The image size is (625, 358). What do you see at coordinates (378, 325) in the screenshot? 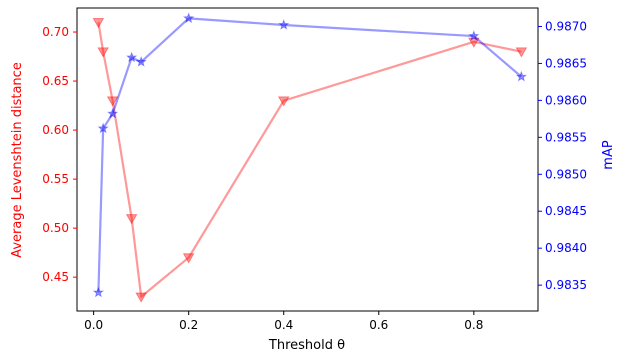
I see `x-tick-label: 0.6` at bounding box center [378, 325].